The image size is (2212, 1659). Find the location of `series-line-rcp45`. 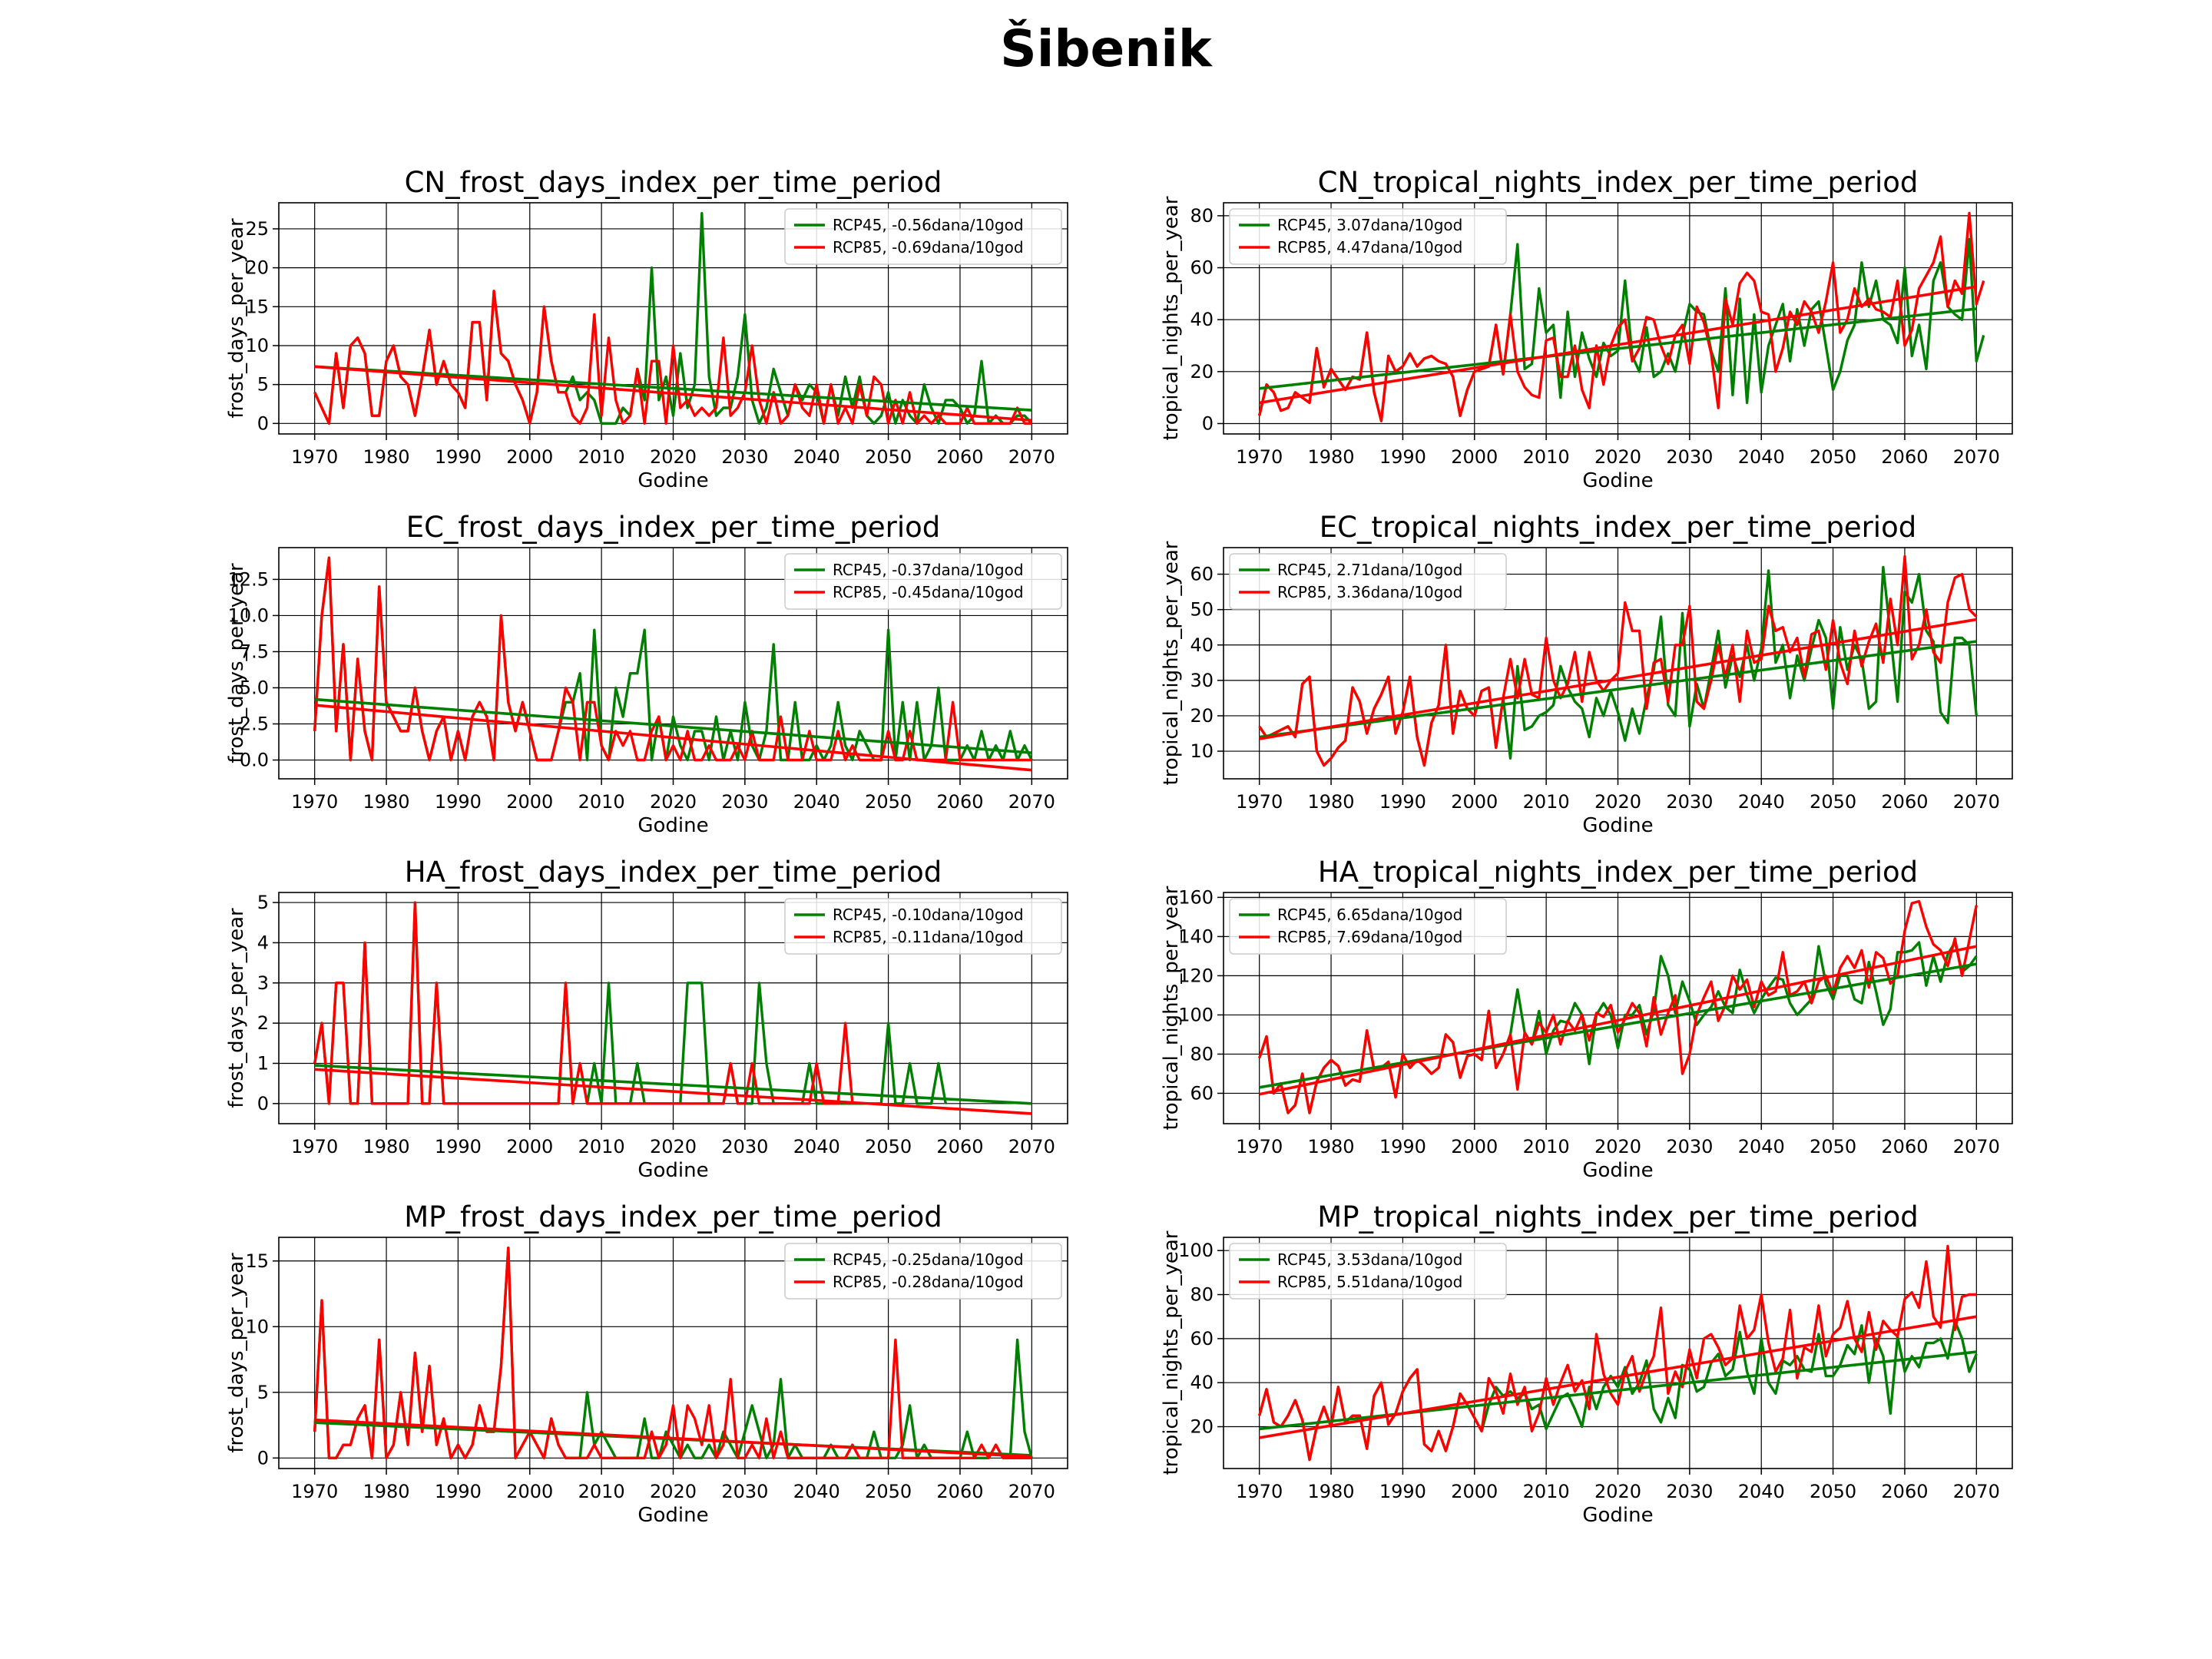

series-line-rcp45 is located at coordinates (1622, 329).